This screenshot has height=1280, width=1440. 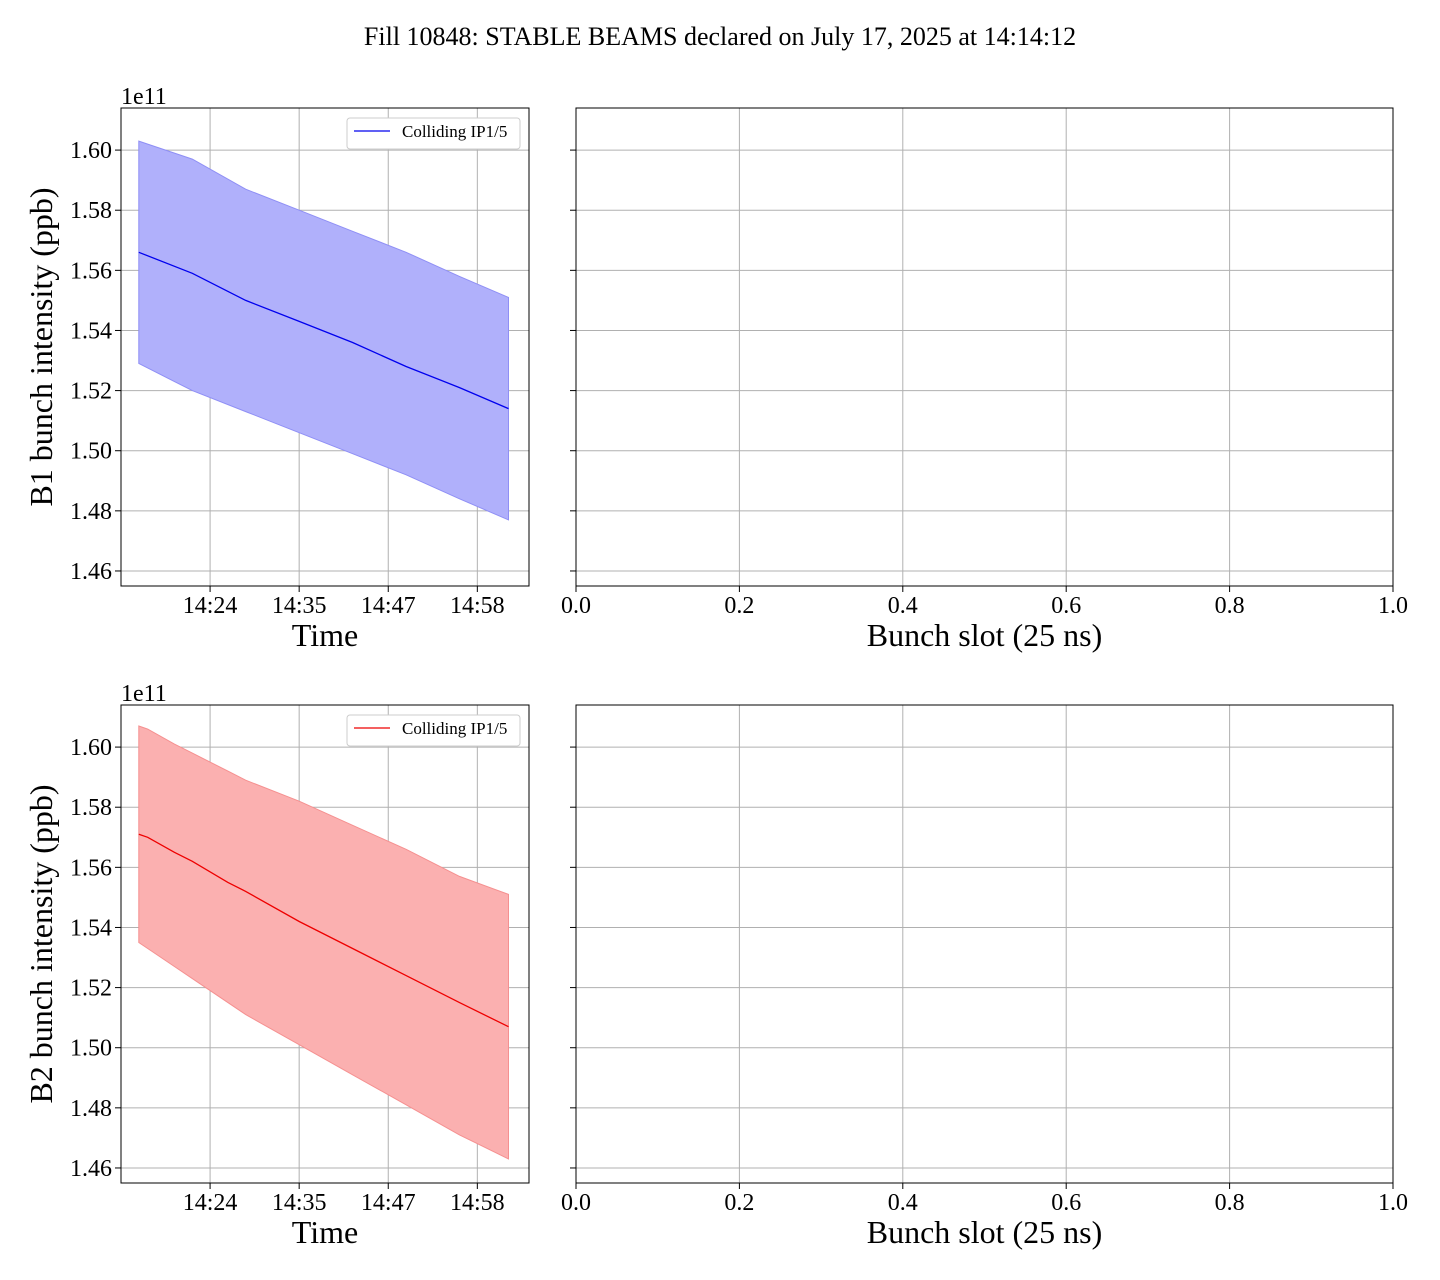 What do you see at coordinates (477, 606) in the screenshot?
I see `b1-time-x-tick-label: 14:58` at bounding box center [477, 606].